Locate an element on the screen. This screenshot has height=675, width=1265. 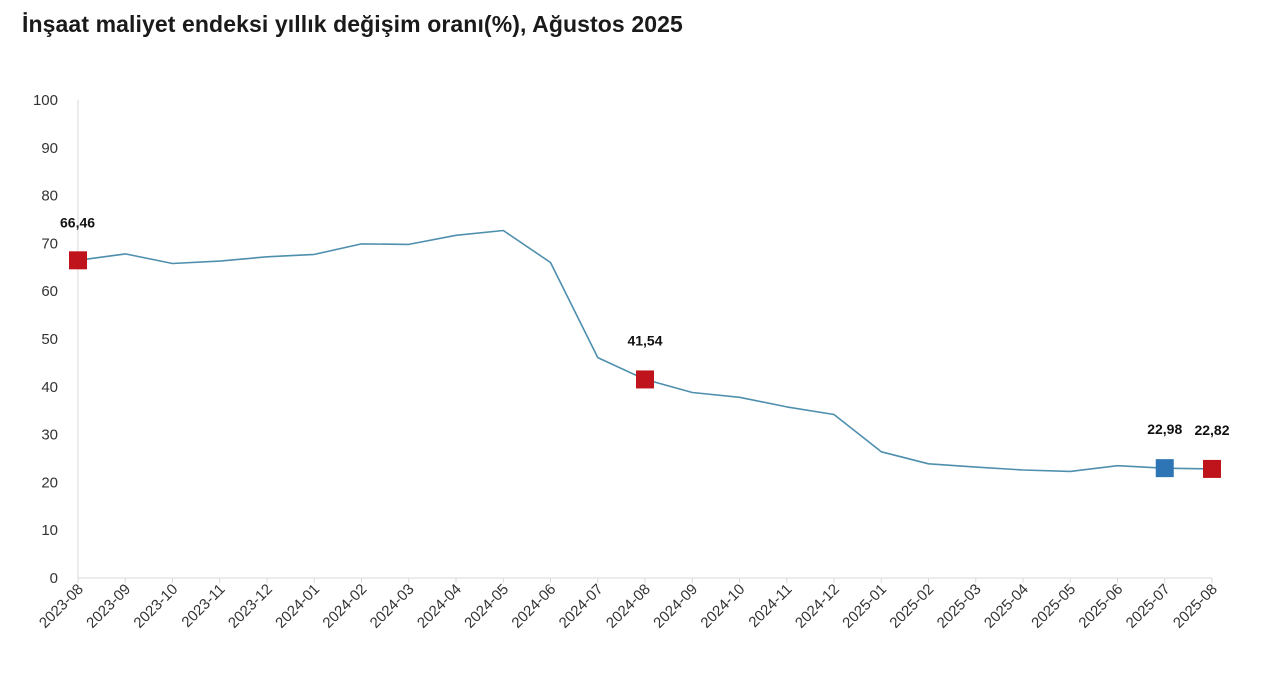
data-label: 41,54 is located at coordinates (644, 340).